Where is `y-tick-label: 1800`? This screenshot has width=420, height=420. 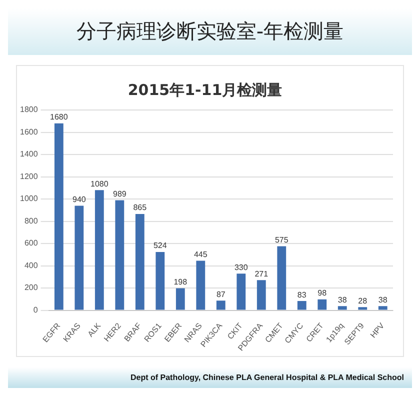 y-tick-label: 1800 is located at coordinates (29, 109).